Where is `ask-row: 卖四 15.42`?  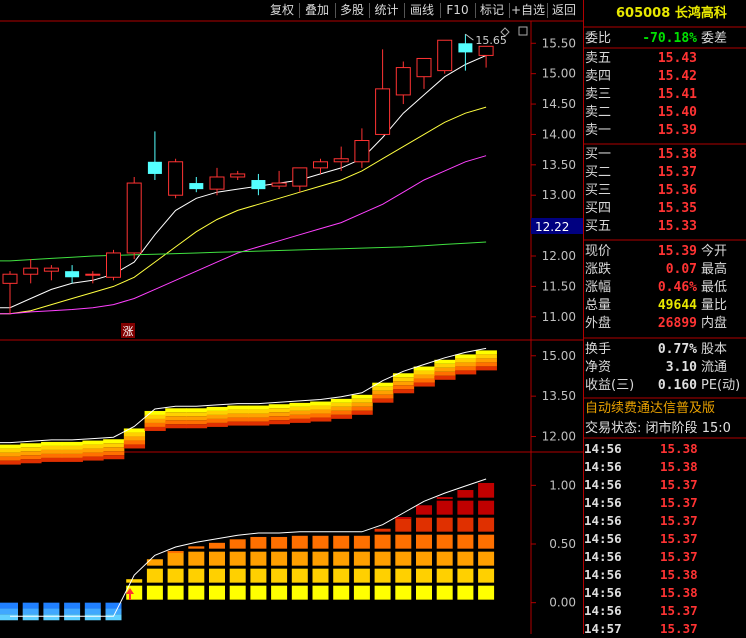 ask-row: 卖四 15.42 is located at coordinates (373, 77).